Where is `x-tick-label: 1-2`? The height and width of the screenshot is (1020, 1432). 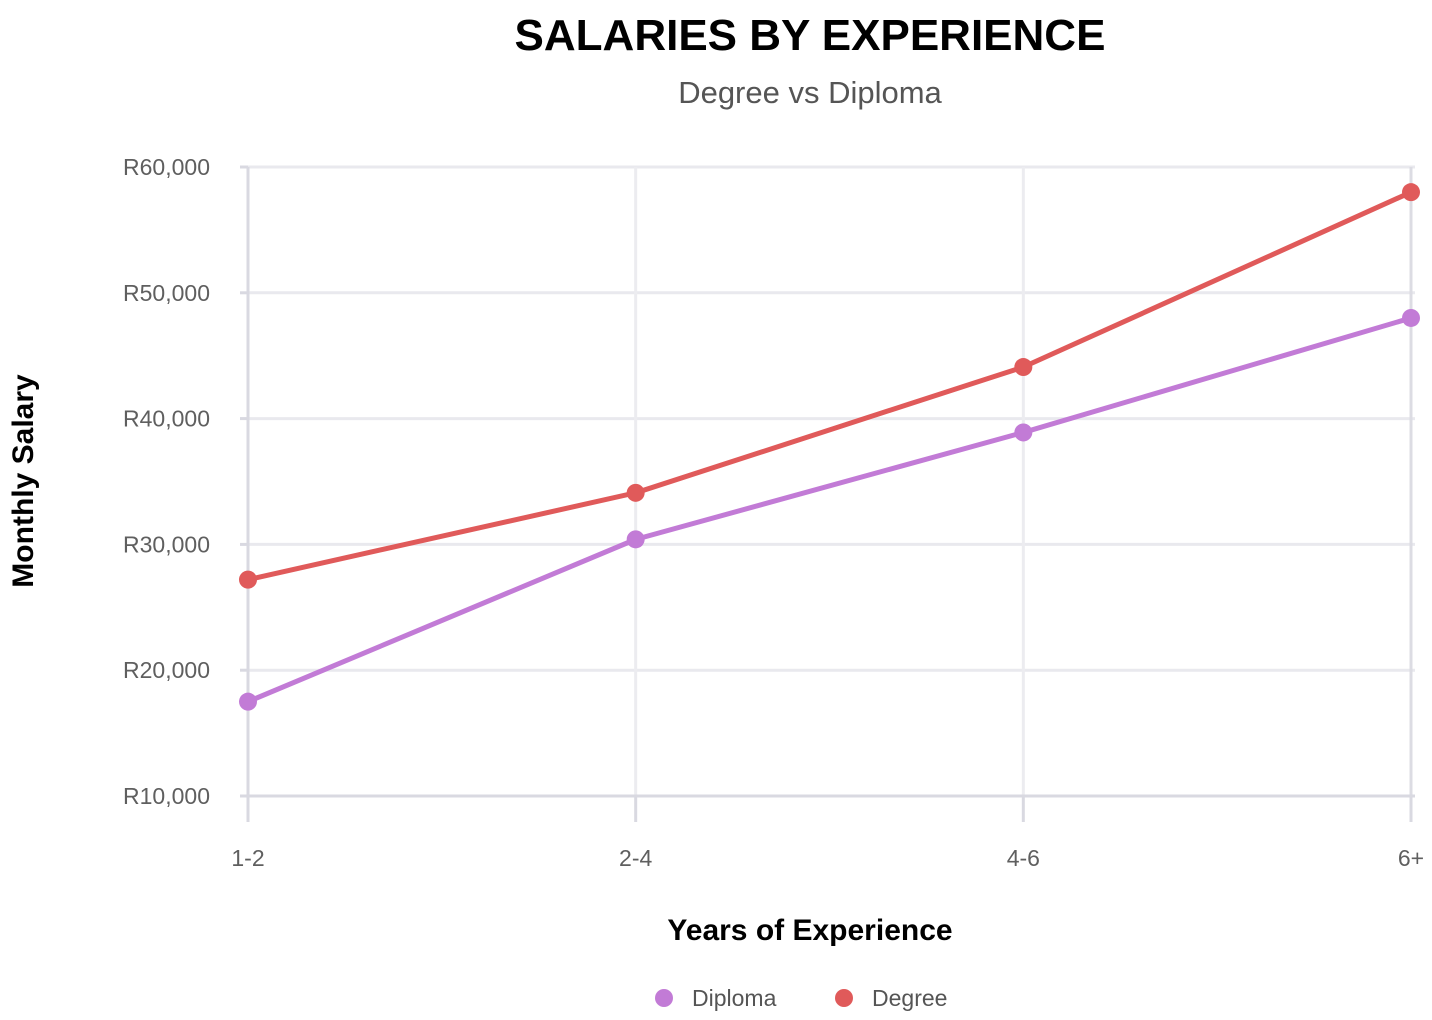 x-tick-label: 1-2 is located at coordinates (247, 858).